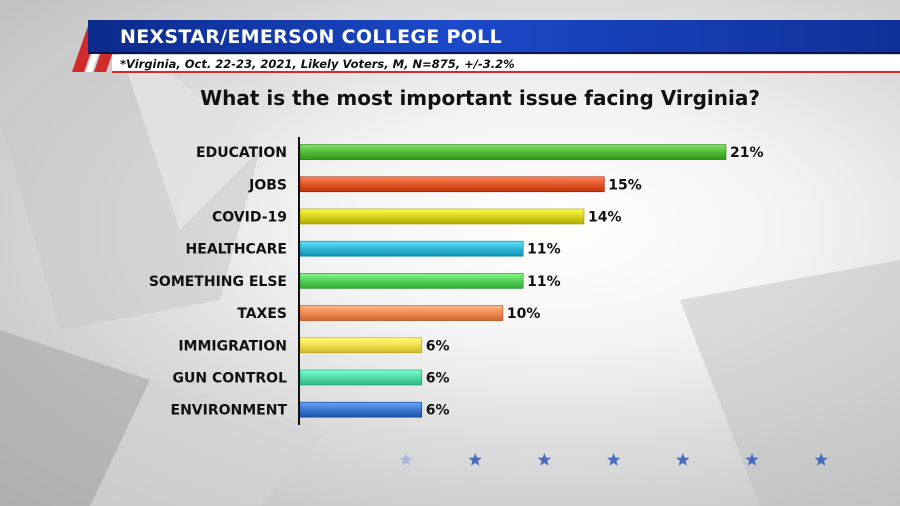  What do you see at coordinates (267, 185) in the screenshot?
I see `category-label: JOBS` at bounding box center [267, 185].